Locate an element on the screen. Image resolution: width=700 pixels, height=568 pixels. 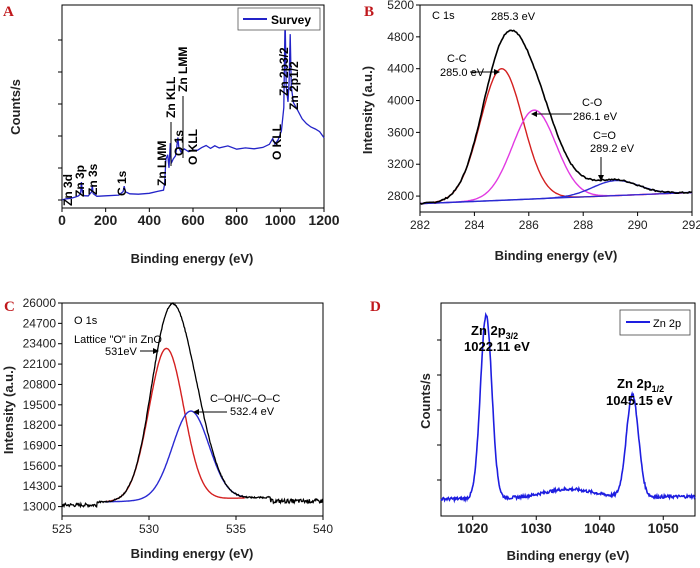
panel-b-ytick-label: 5200 is located at coordinates (400, 6).